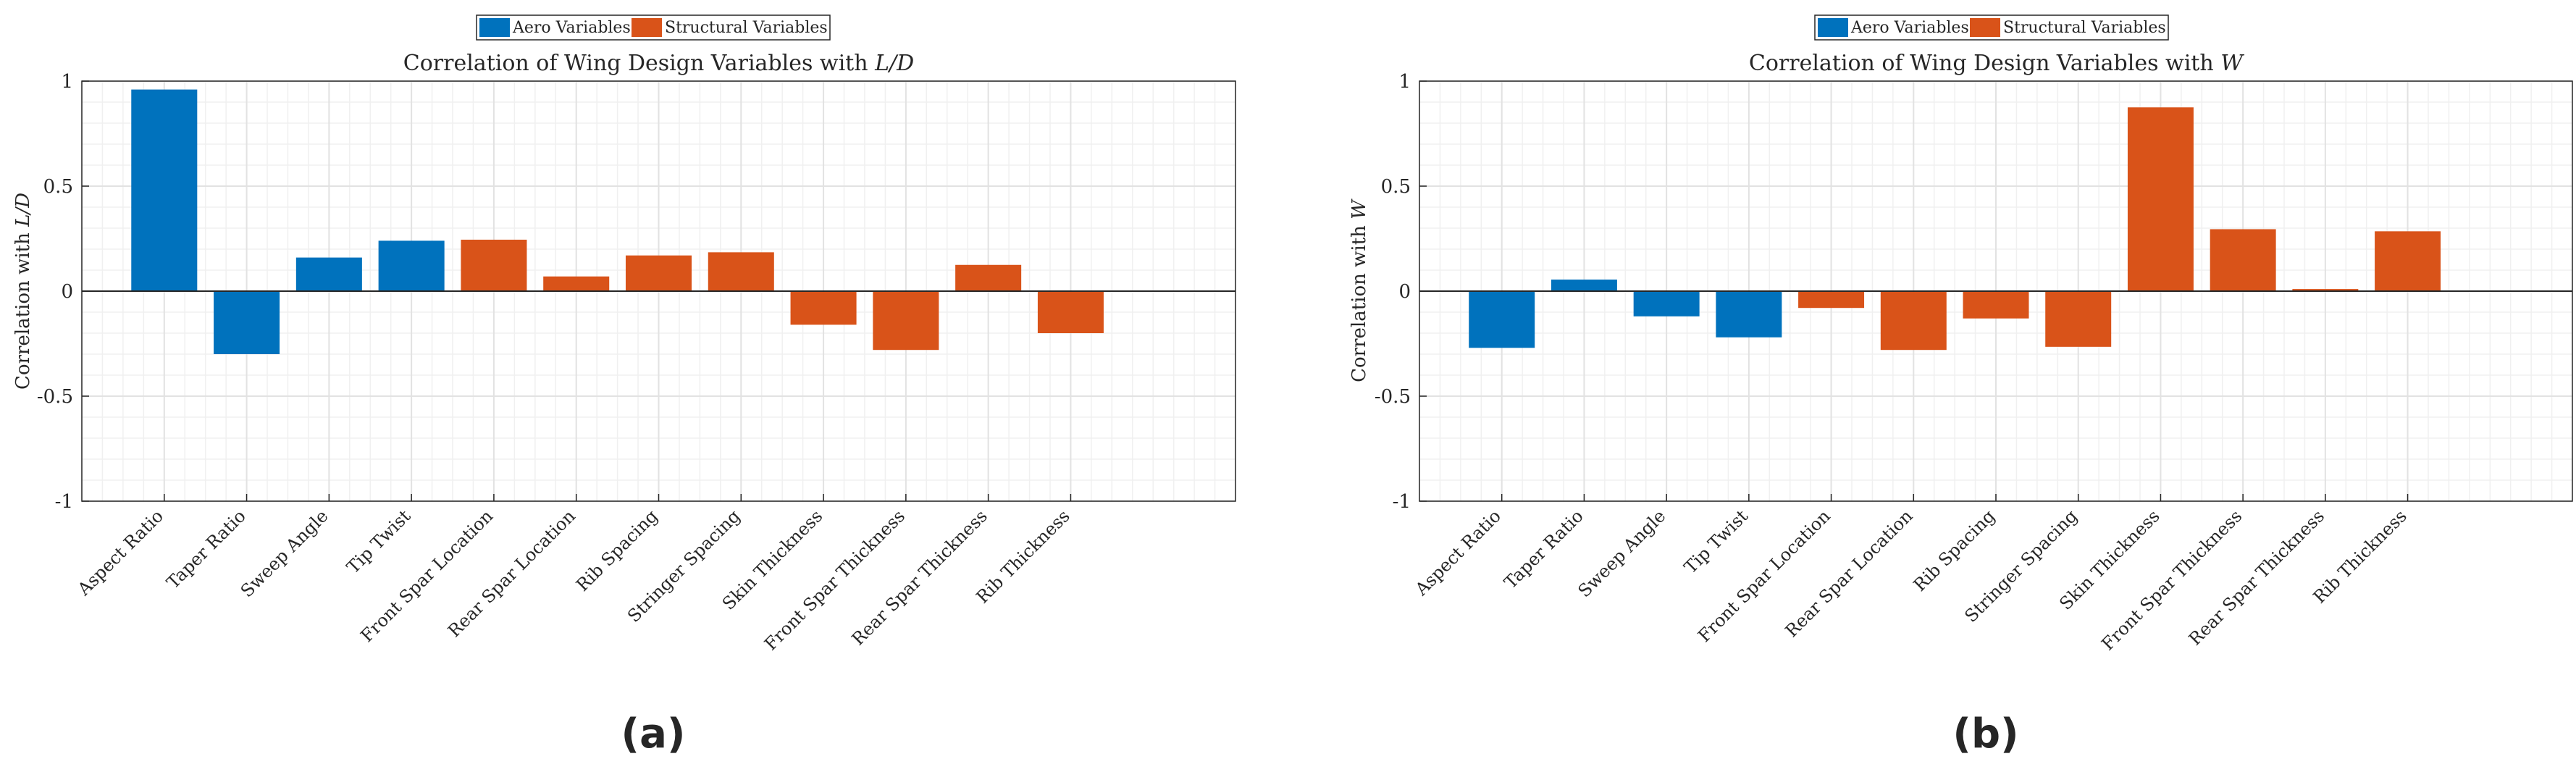  I want to click on y-axis-label: Correlation with W, so click(1359, 290).